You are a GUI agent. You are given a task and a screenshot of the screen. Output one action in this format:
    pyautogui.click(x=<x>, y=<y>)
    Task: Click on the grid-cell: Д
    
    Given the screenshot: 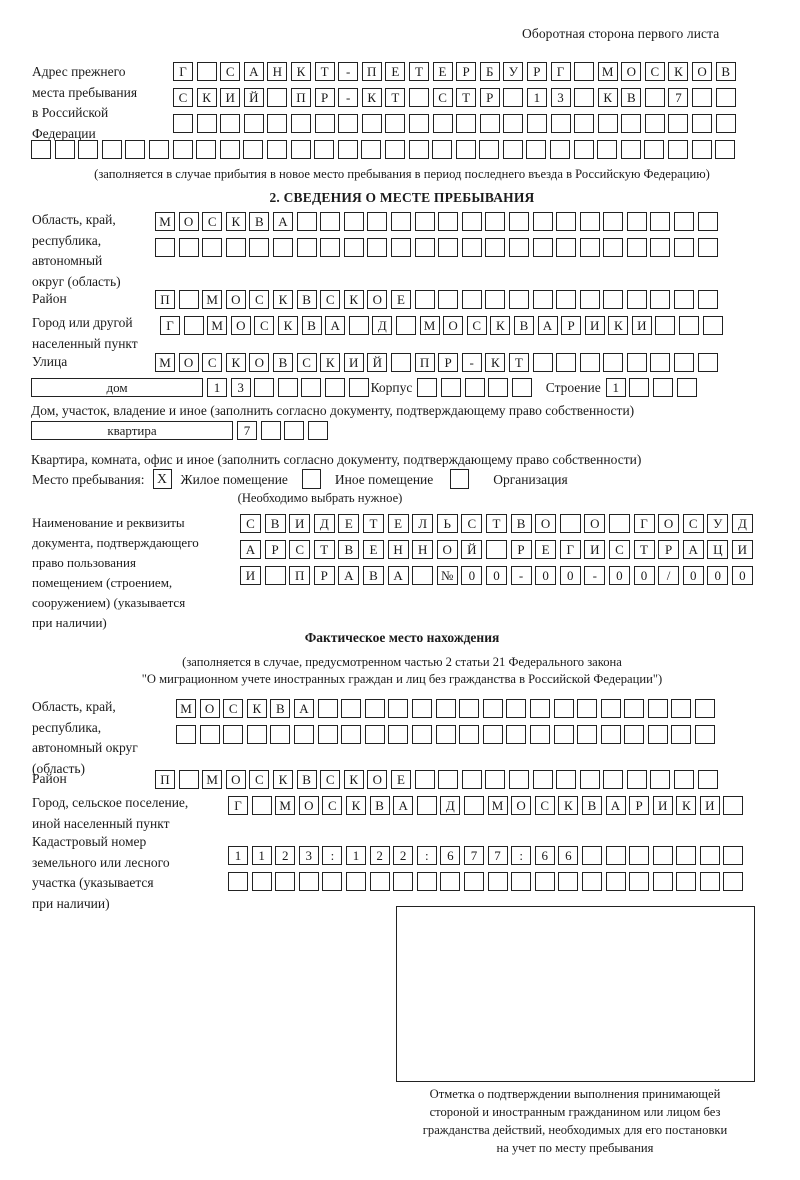 What is the action you would take?
    pyautogui.click(x=324, y=523)
    